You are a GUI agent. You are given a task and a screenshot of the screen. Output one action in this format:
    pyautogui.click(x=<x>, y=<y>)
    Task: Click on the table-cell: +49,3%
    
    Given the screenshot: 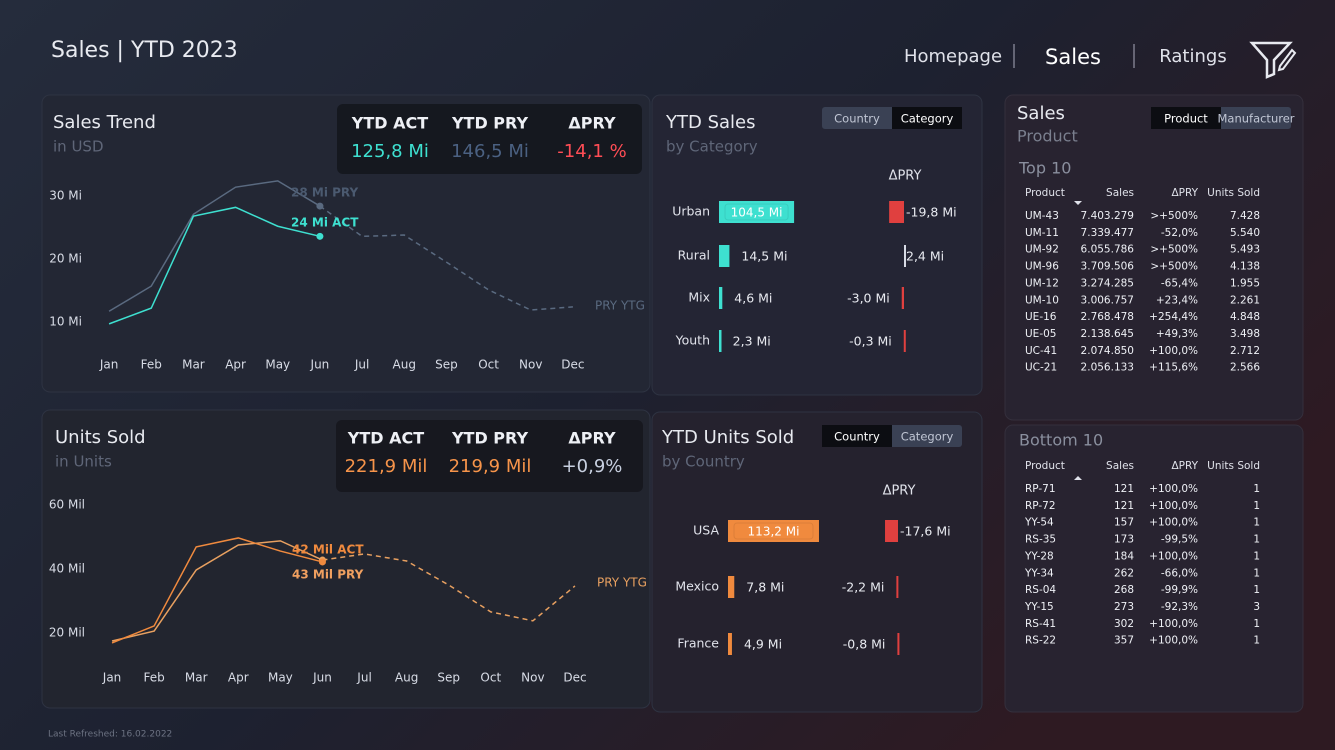 What is the action you would take?
    pyautogui.click(x=1177, y=334)
    